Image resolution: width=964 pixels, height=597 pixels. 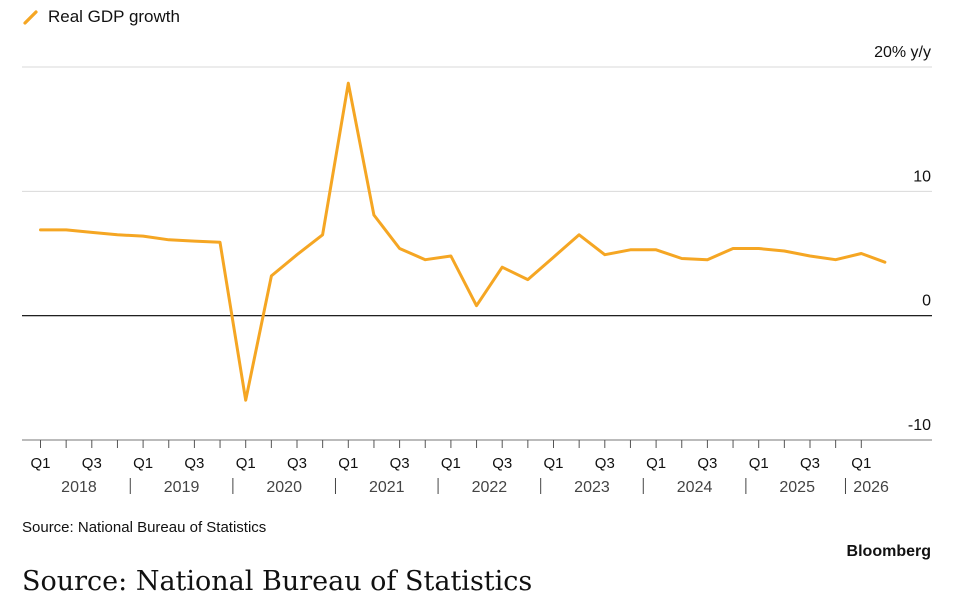 What do you see at coordinates (797, 487) in the screenshot?
I see `year-label: 2025` at bounding box center [797, 487].